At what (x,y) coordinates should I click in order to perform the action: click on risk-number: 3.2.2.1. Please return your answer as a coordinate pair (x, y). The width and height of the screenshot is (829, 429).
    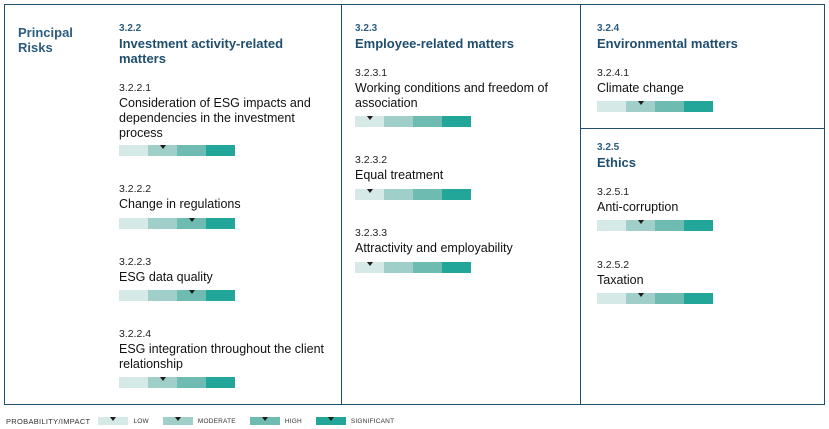
    Looking at the image, I should click on (135, 88).